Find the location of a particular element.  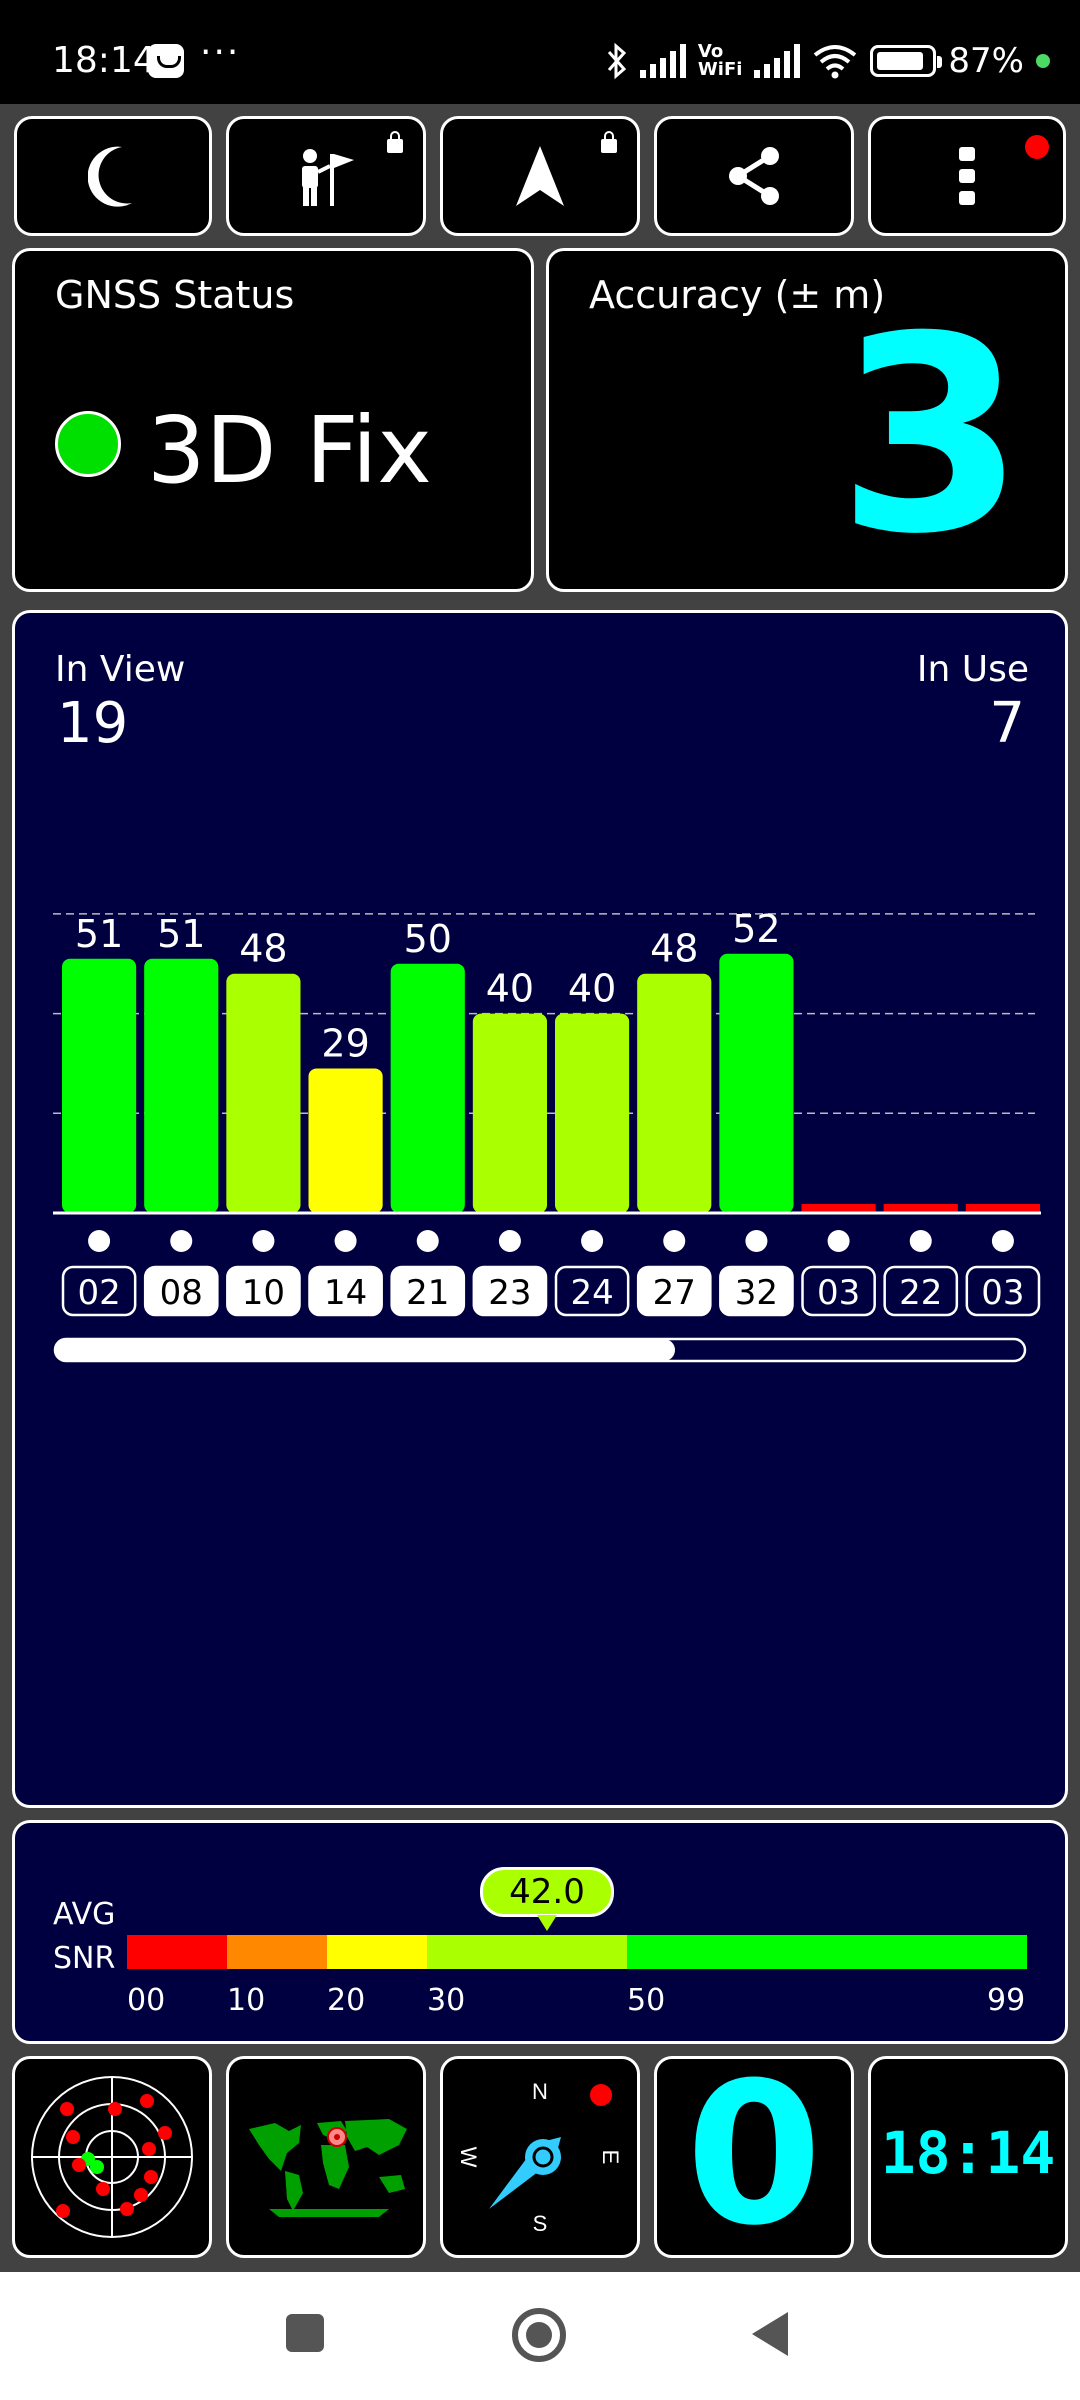

accuracy-card: Accuracy (± m) 3 is located at coordinates (807, 420).